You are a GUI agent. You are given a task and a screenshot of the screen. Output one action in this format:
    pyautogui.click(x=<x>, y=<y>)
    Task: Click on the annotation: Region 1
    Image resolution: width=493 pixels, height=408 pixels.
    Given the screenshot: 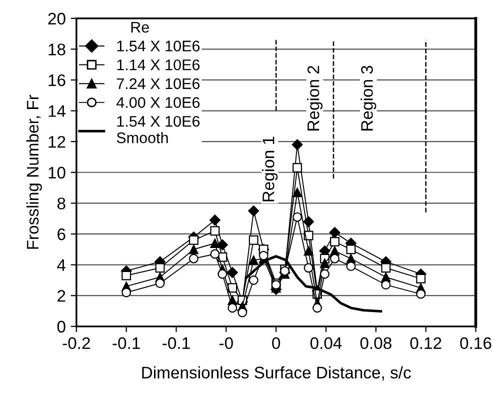 What is the action you would take?
    pyautogui.click(x=270, y=169)
    